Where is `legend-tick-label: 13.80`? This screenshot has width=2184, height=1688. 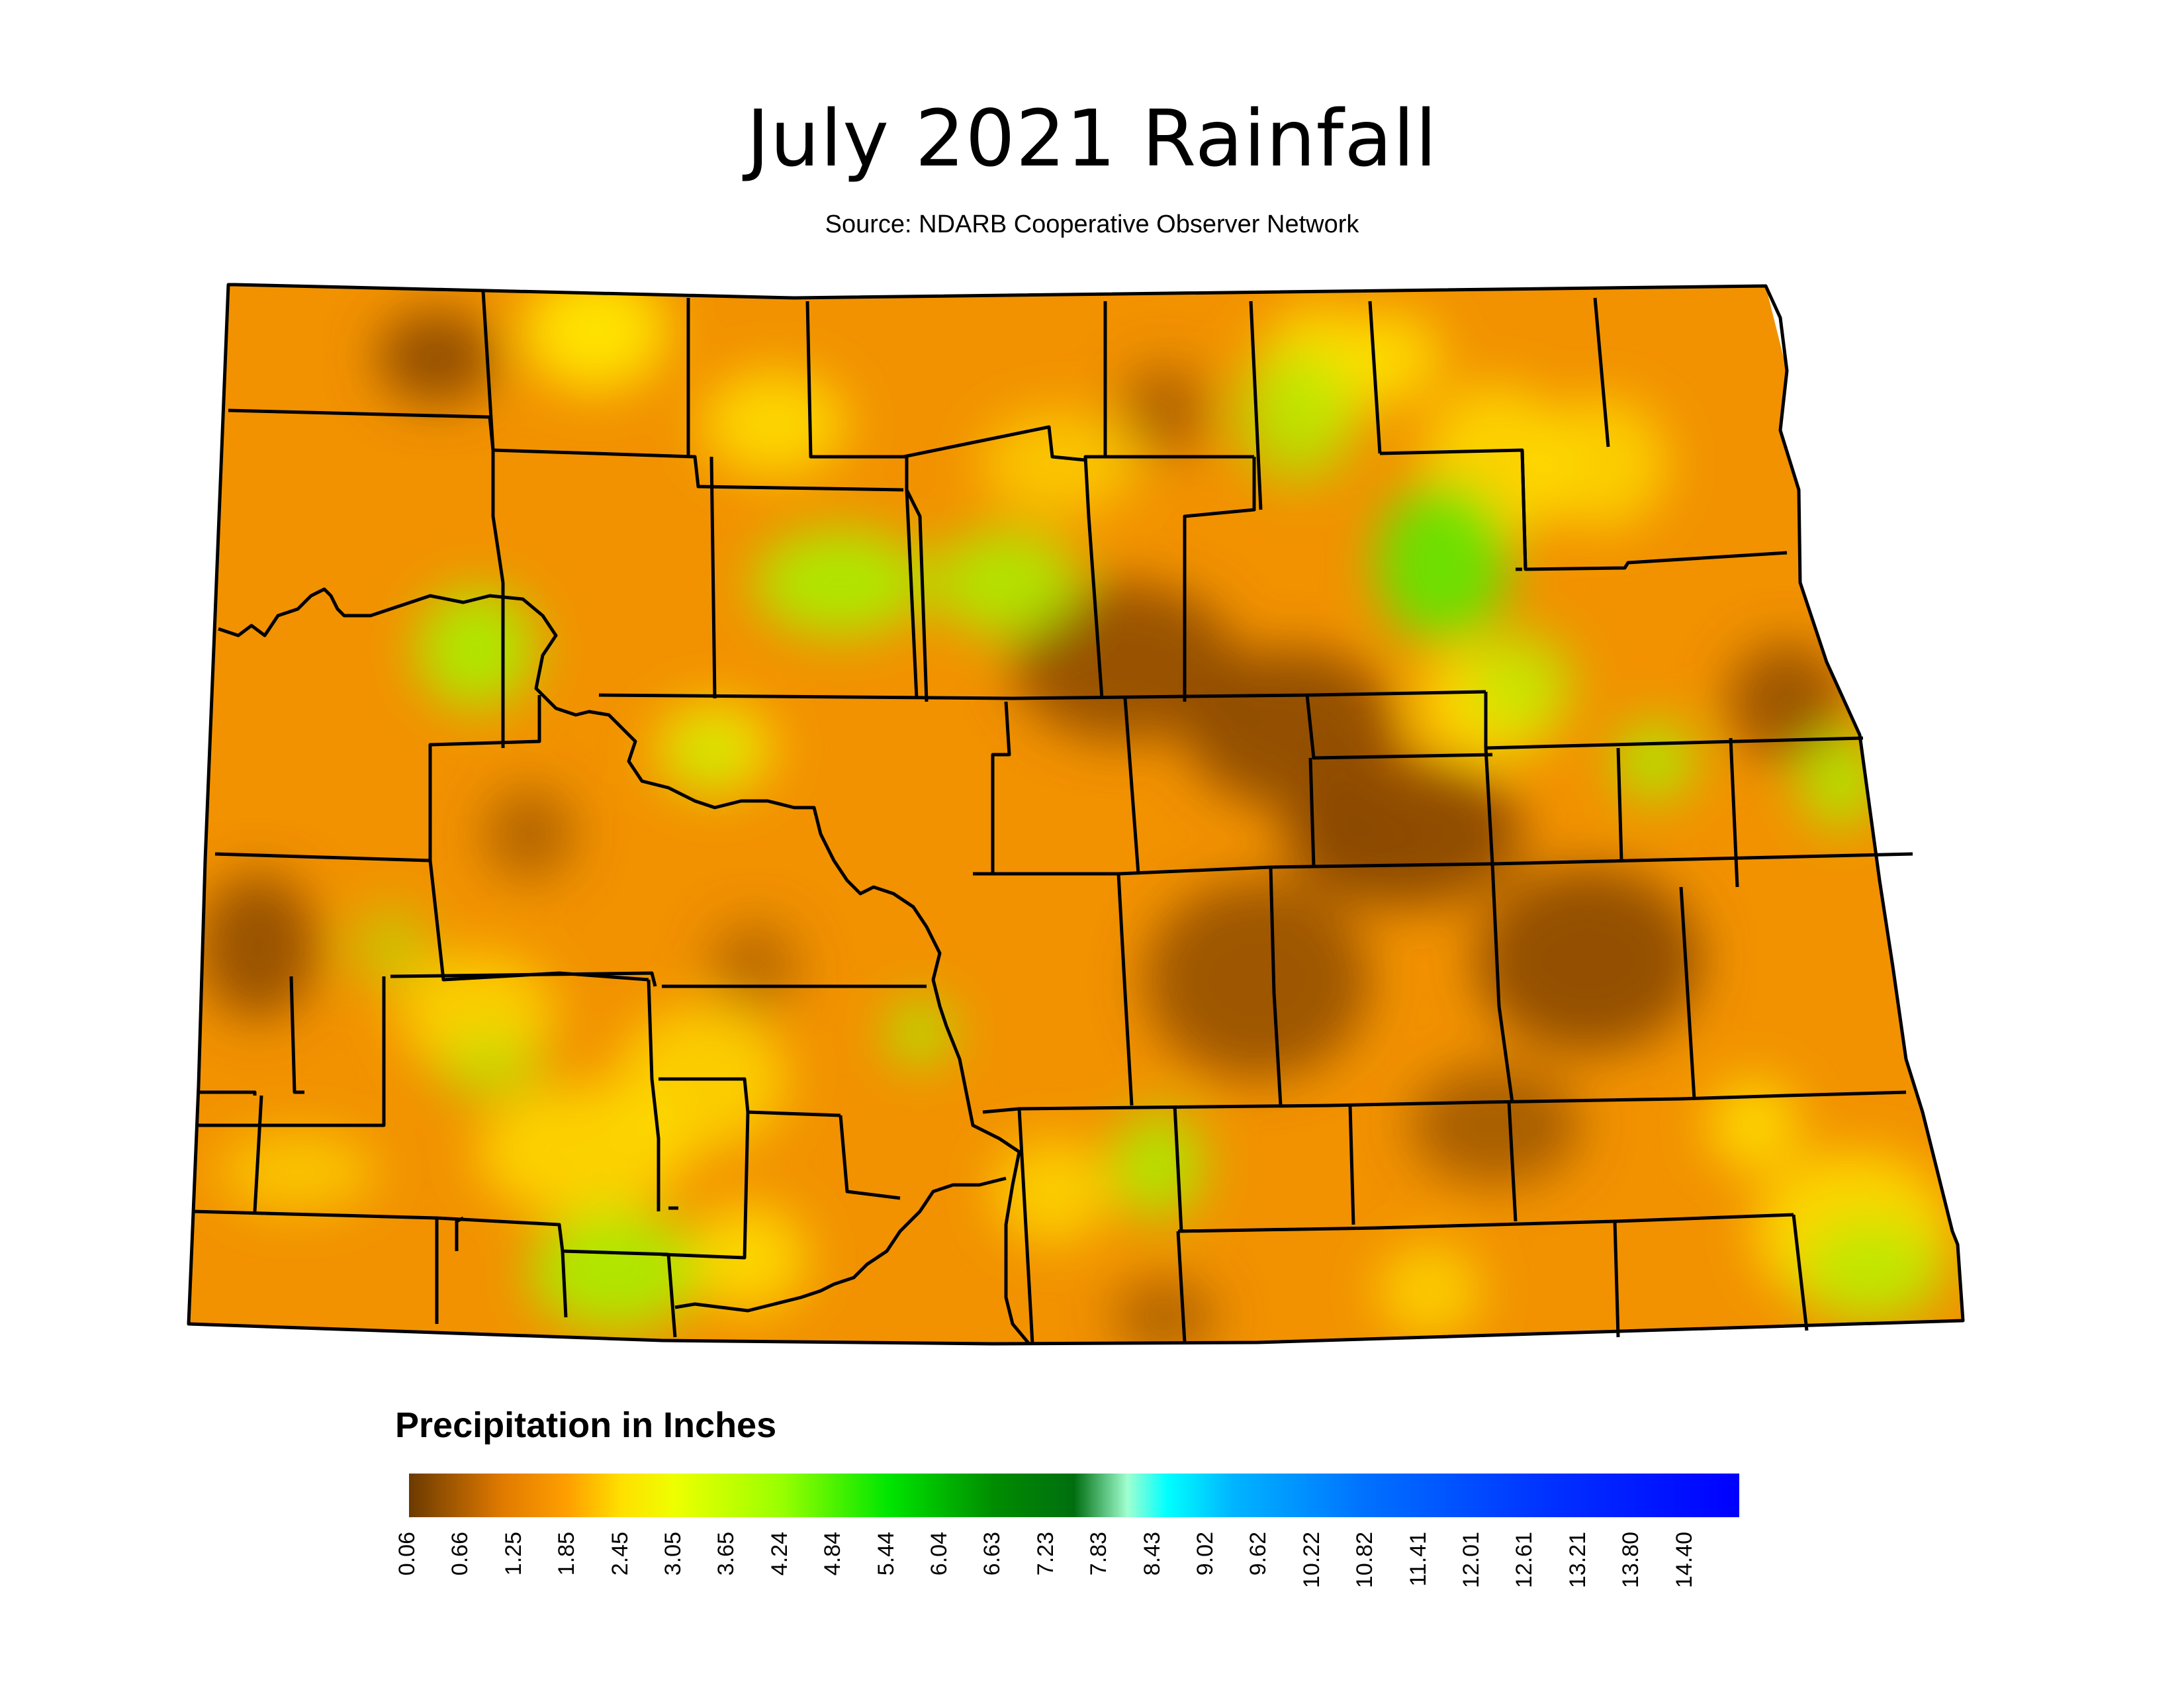 legend-tick-label: 13.80 is located at coordinates (1631, 1560).